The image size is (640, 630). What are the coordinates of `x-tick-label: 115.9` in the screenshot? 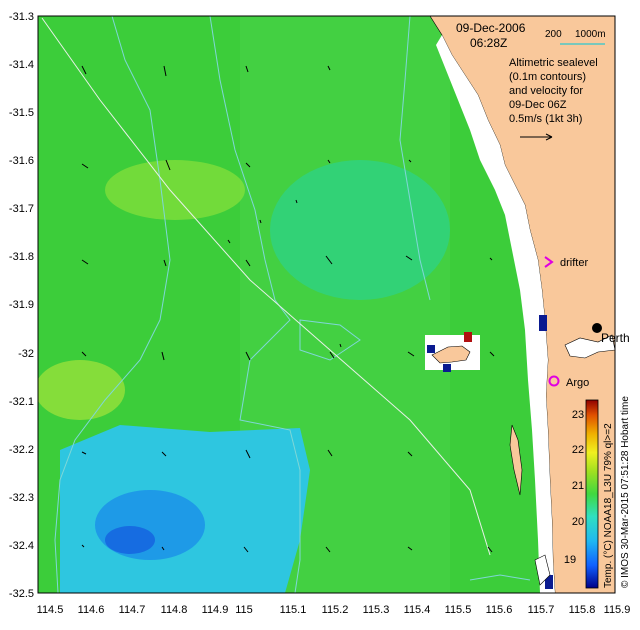 It's located at (617, 610).